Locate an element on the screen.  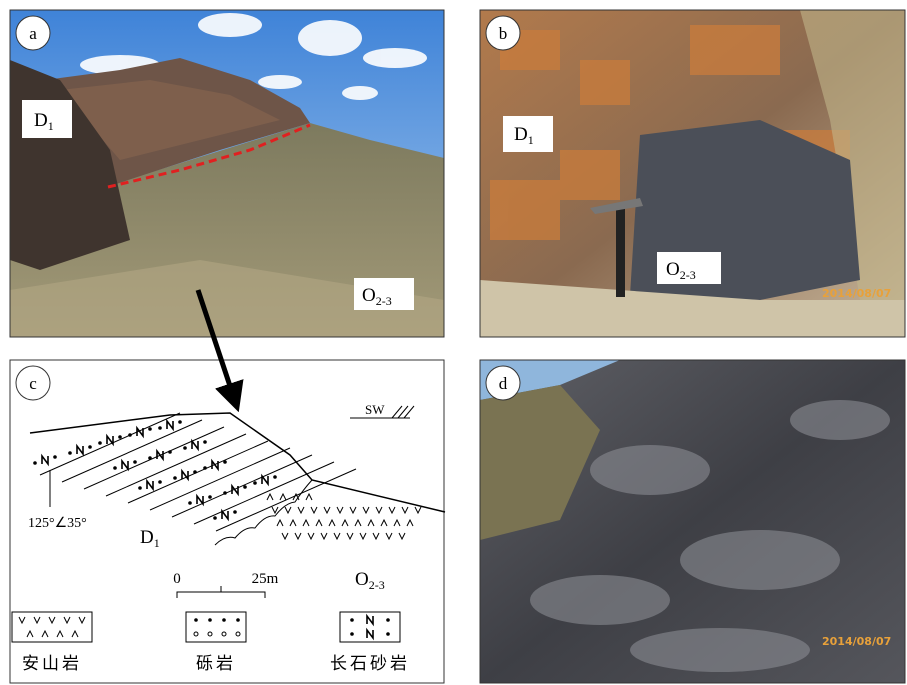
legend-sandstone is located at coordinates (370, 627).